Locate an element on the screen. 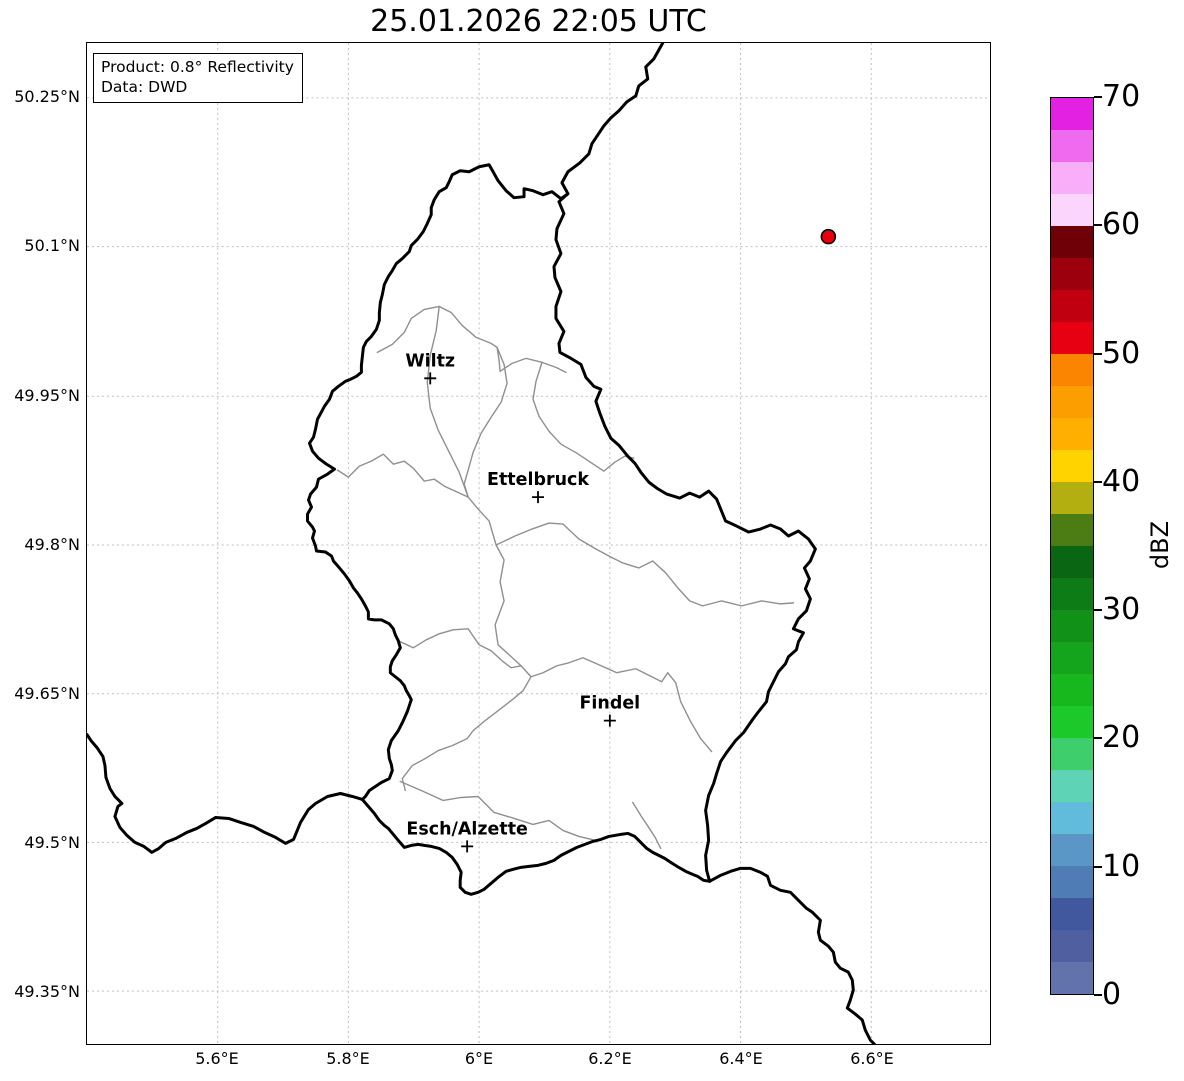  y-tick-label: 49.5°N is located at coordinates (52, 842).